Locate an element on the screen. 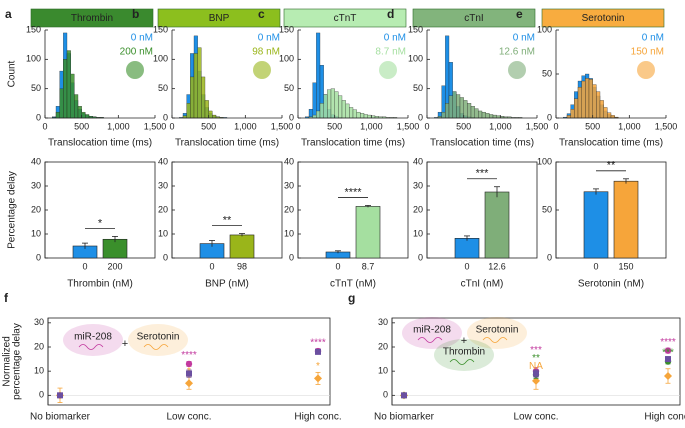  legend-entry: 8.7 nM is located at coordinates (390, 52).